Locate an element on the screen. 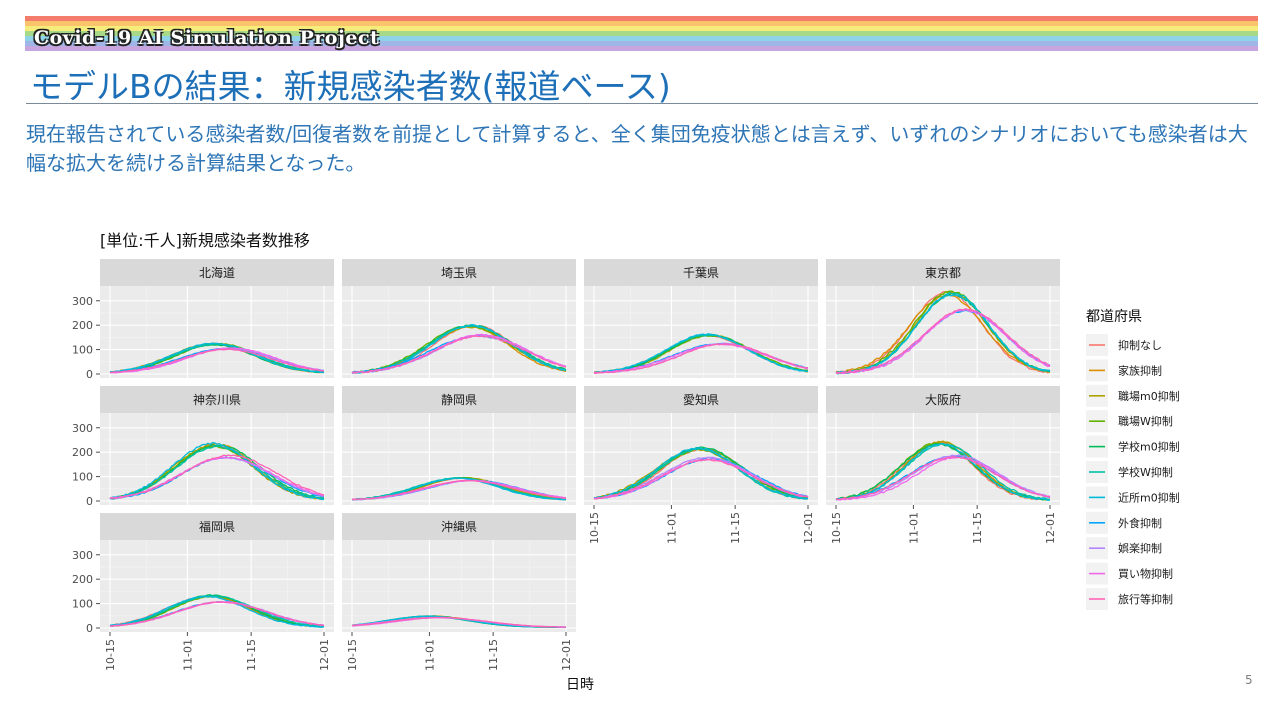  series-line-職場m0抑制 is located at coordinates (701, 474).